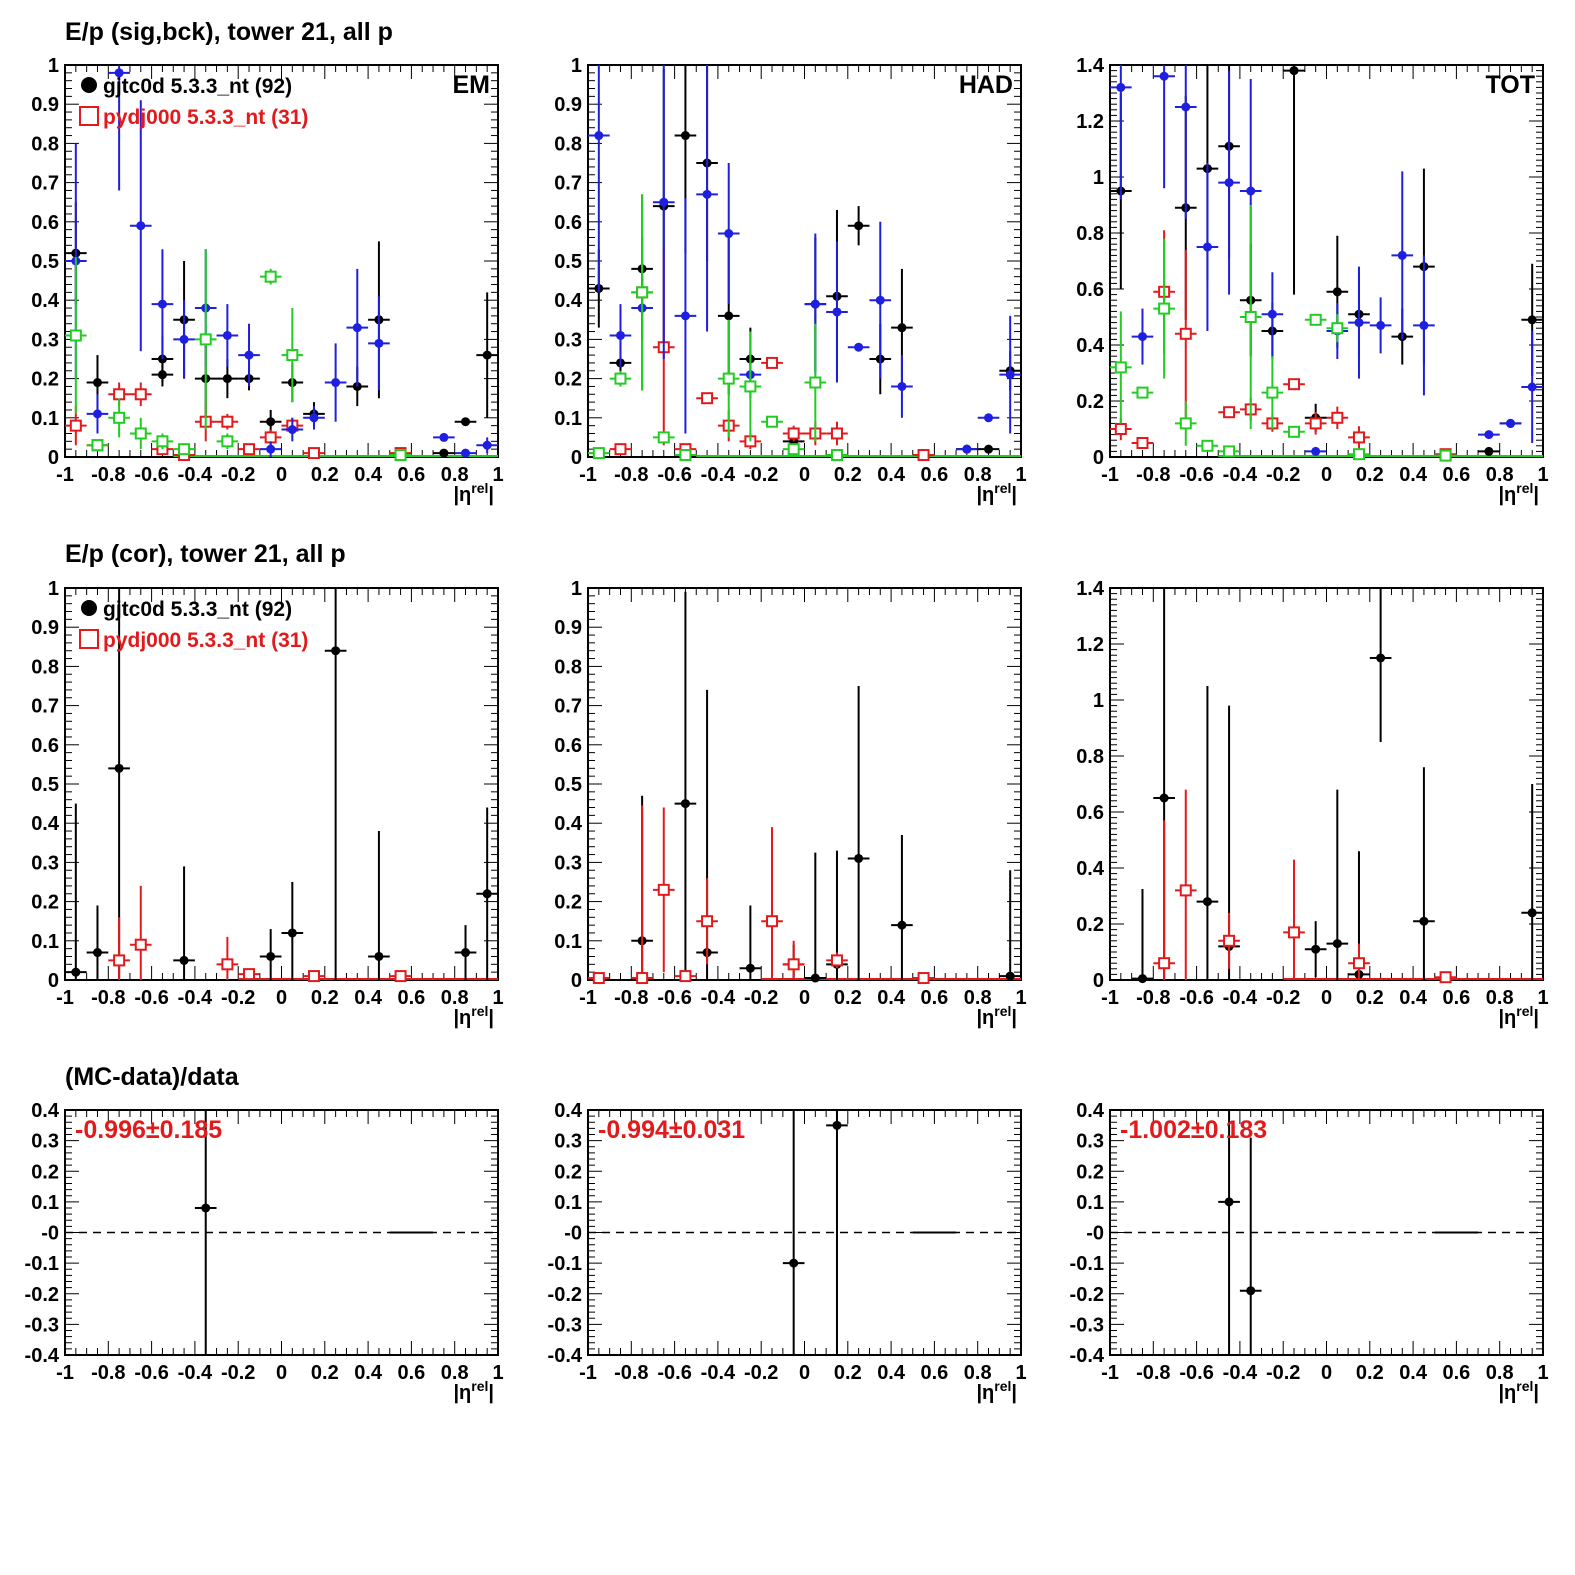  What do you see at coordinates (978, 1373) in the screenshot?
I see `x-tick-label: 0.8` at bounding box center [978, 1373].